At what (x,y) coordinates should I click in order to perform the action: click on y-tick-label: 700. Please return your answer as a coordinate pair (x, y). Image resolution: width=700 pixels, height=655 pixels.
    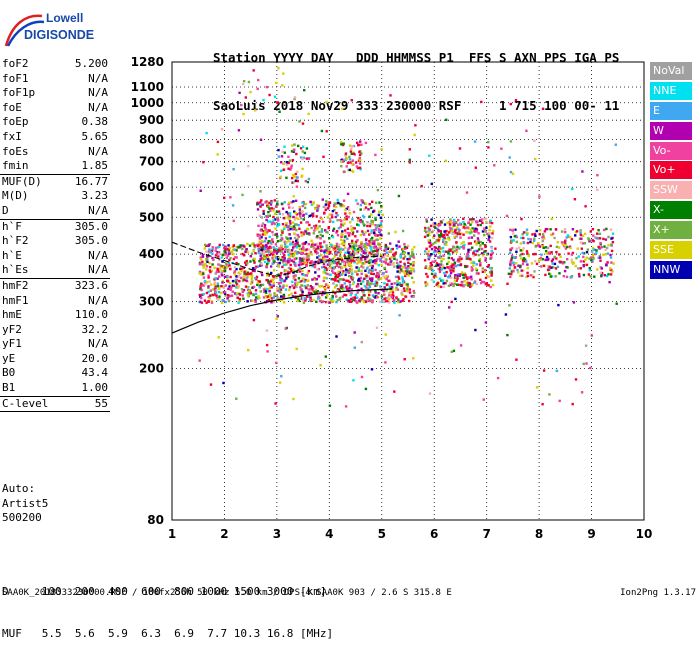
    Looking at the image, I should click on (151, 162).